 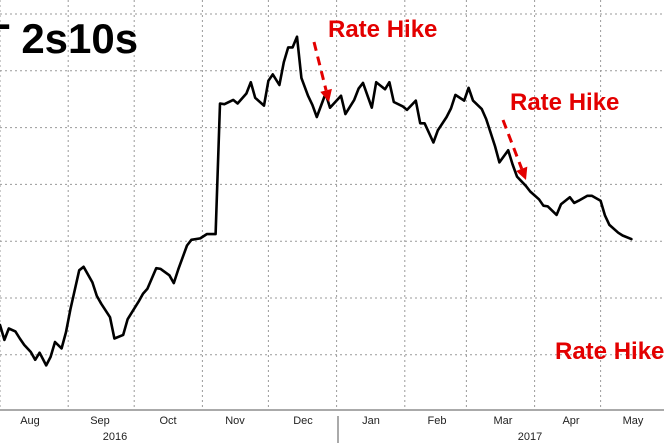 I want to click on x-tick-label: Jan, so click(x=371, y=421).